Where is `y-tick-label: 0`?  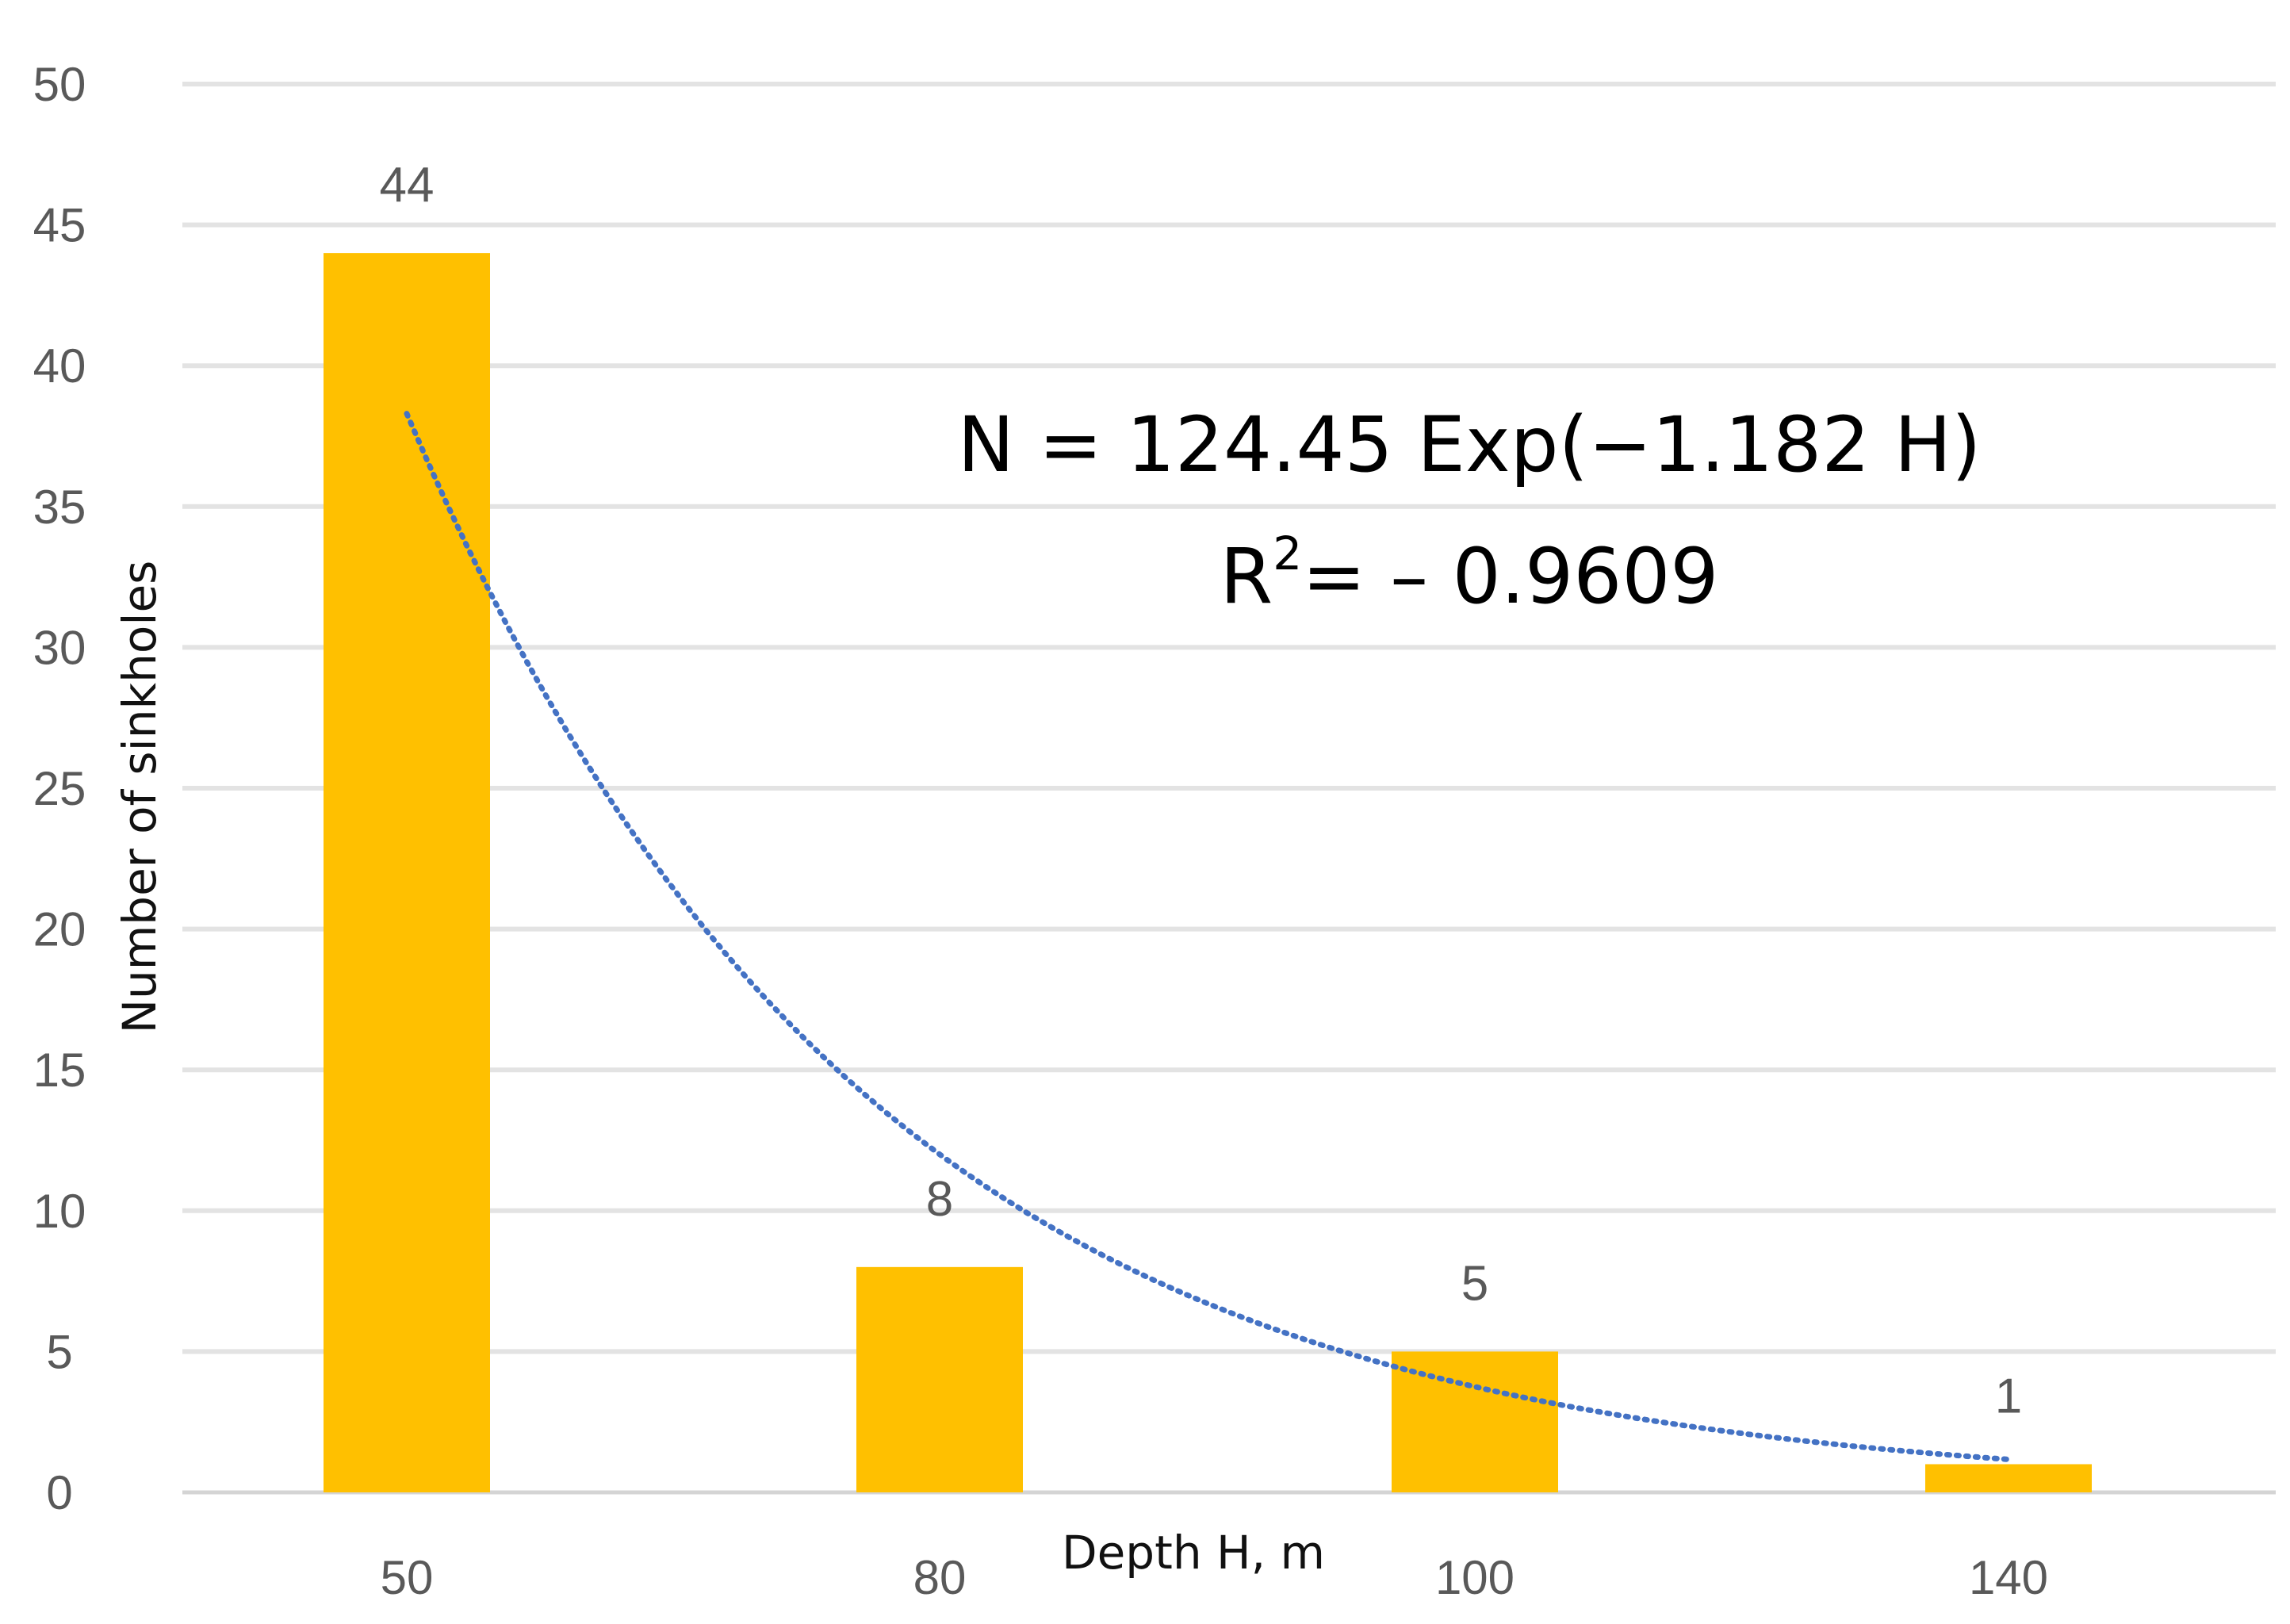 y-tick-label: 0 is located at coordinates (59, 1492).